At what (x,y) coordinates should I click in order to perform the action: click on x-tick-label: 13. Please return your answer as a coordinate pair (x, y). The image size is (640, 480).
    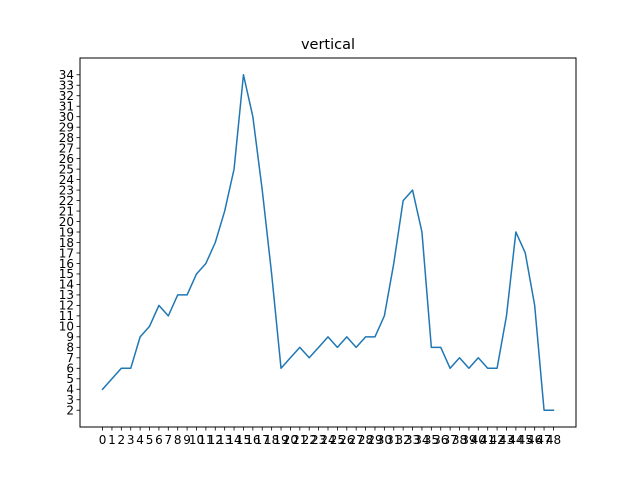
    Looking at the image, I should click on (224, 440).